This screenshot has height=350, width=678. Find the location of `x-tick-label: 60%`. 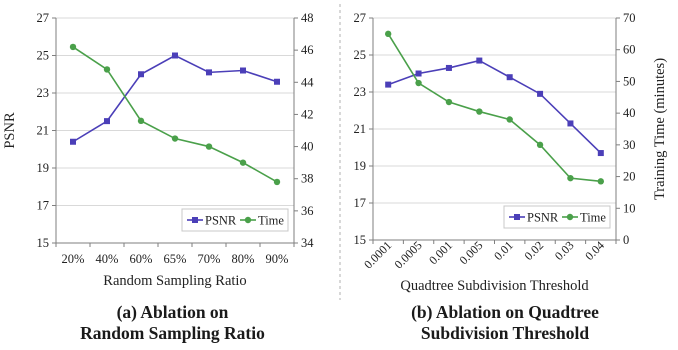

x-tick-label: 60% is located at coordinates (141, 259).